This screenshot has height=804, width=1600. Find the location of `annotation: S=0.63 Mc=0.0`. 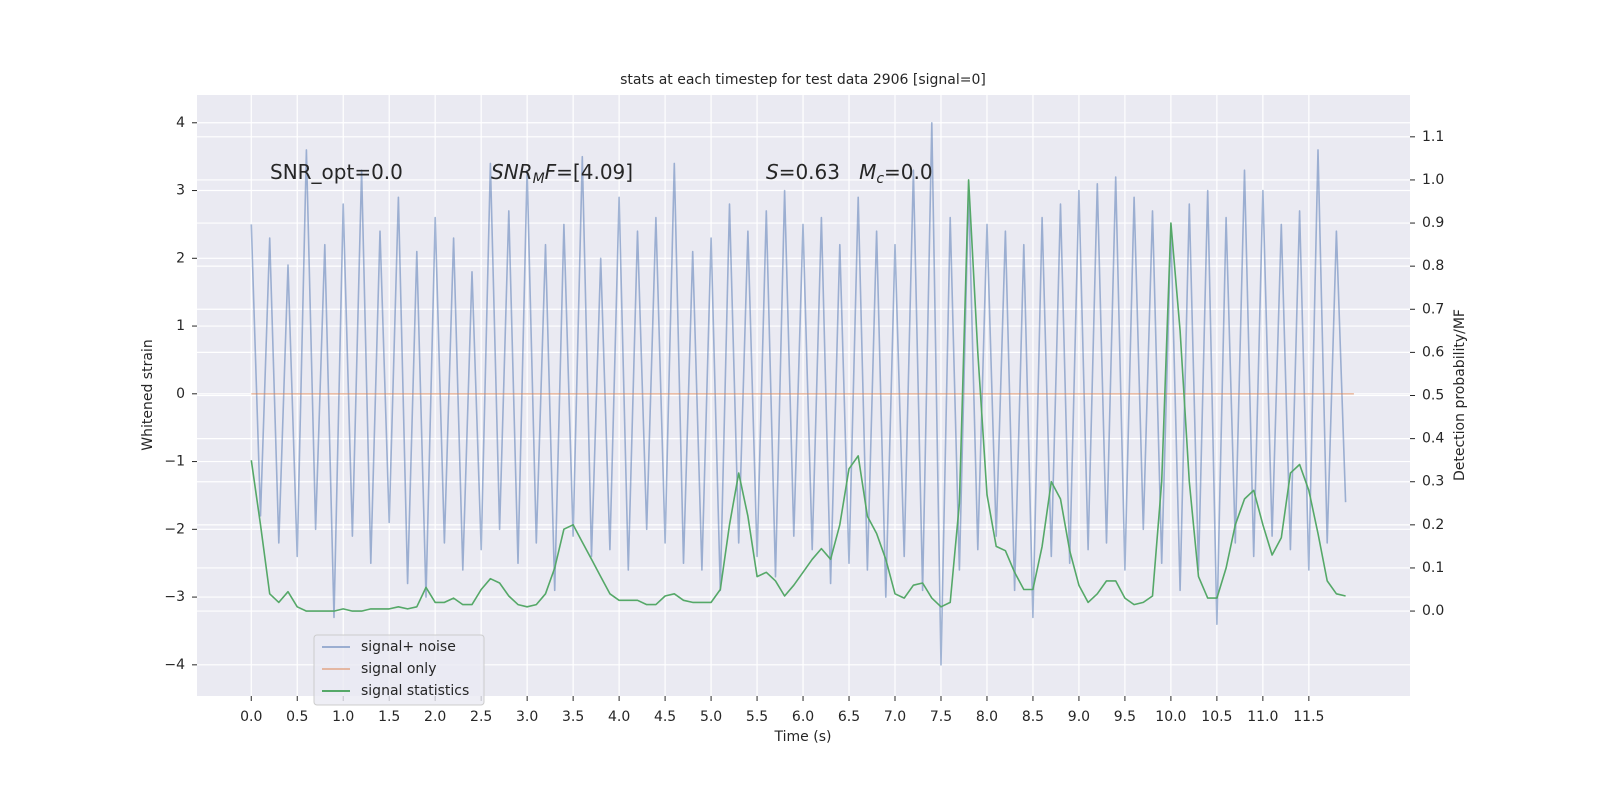

annotation: S=0.63 Mc=0.0 is located at coordinates (849, 174).